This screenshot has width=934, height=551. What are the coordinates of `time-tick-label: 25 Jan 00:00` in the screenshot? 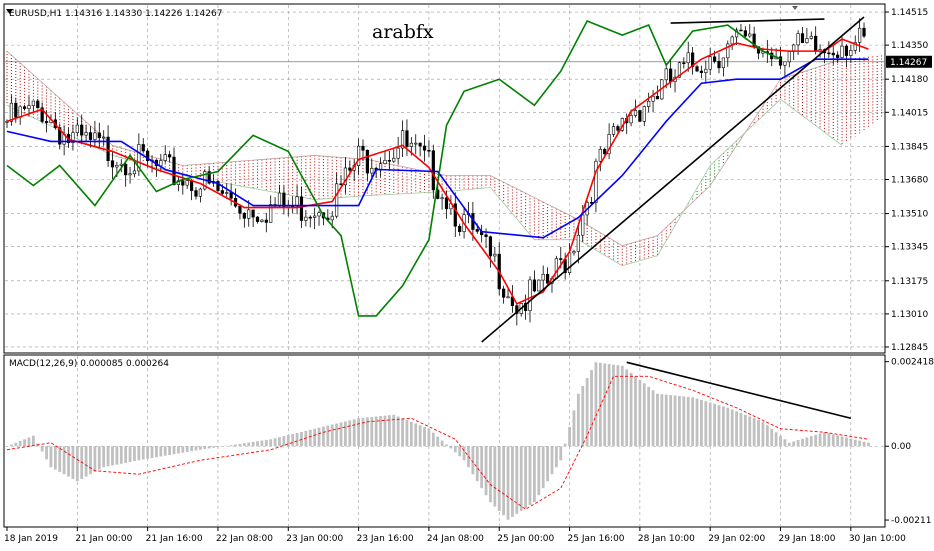 It's located at (525, 539).